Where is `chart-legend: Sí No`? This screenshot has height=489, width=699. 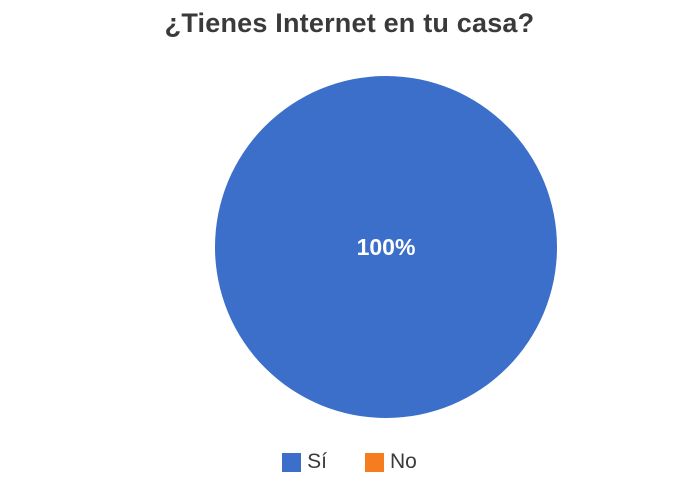 chart-legend: Sí No is located at coordinates (349, 462).